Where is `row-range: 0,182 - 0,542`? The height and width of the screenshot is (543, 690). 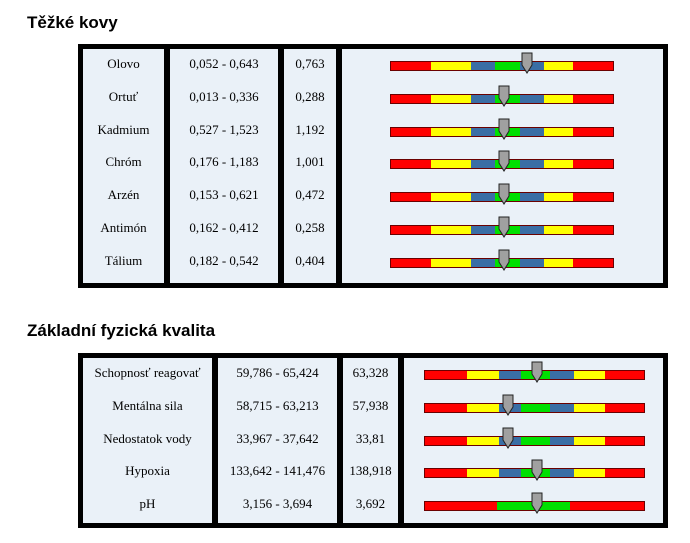
row-range: 0,182 - 0,542 is located at coordinates (224, 260).